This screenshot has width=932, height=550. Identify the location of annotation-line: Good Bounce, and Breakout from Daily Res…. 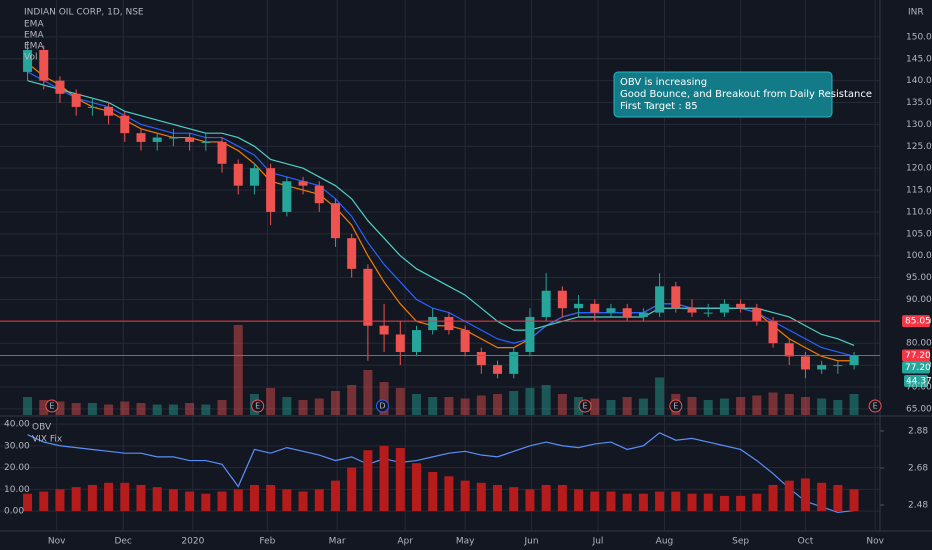
(746, 94).